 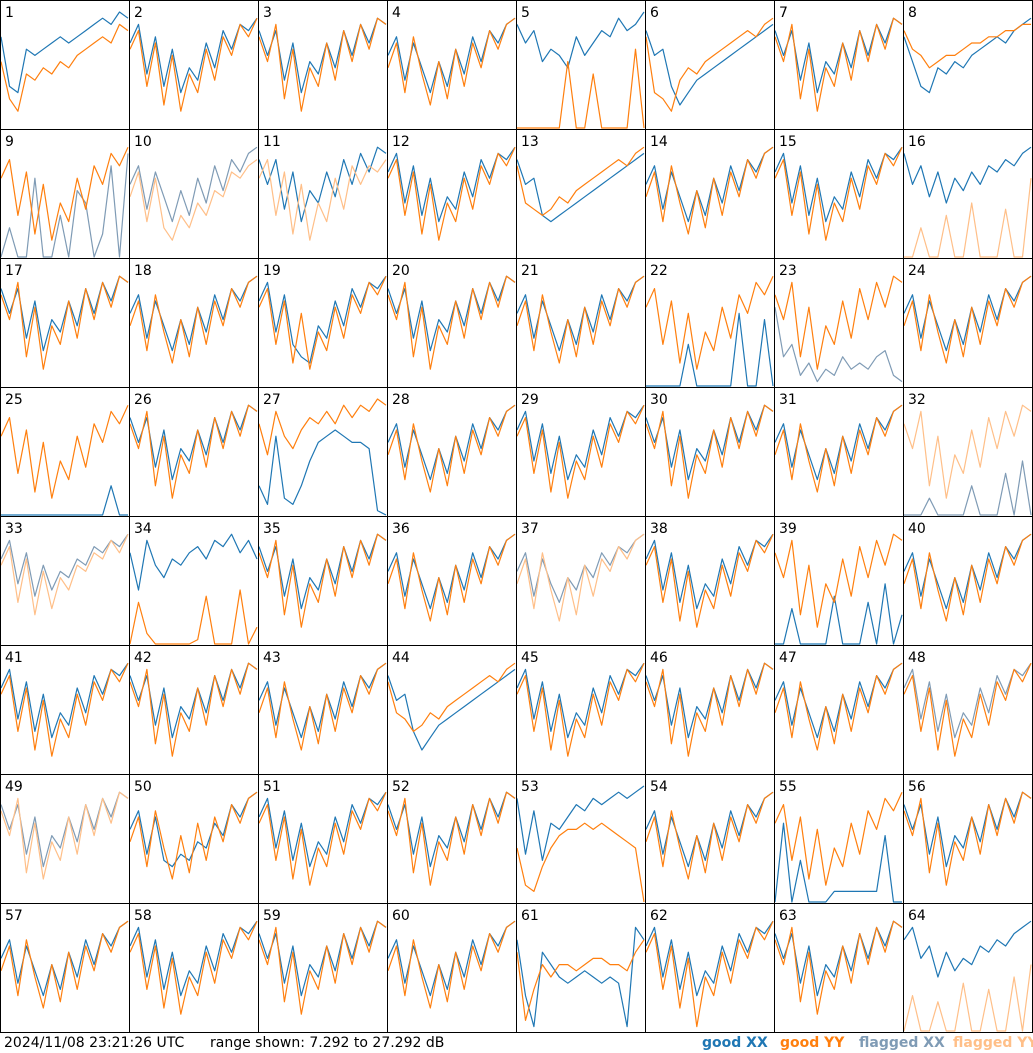 I want to click on panel-title: 44, so click(x=401, y=658).